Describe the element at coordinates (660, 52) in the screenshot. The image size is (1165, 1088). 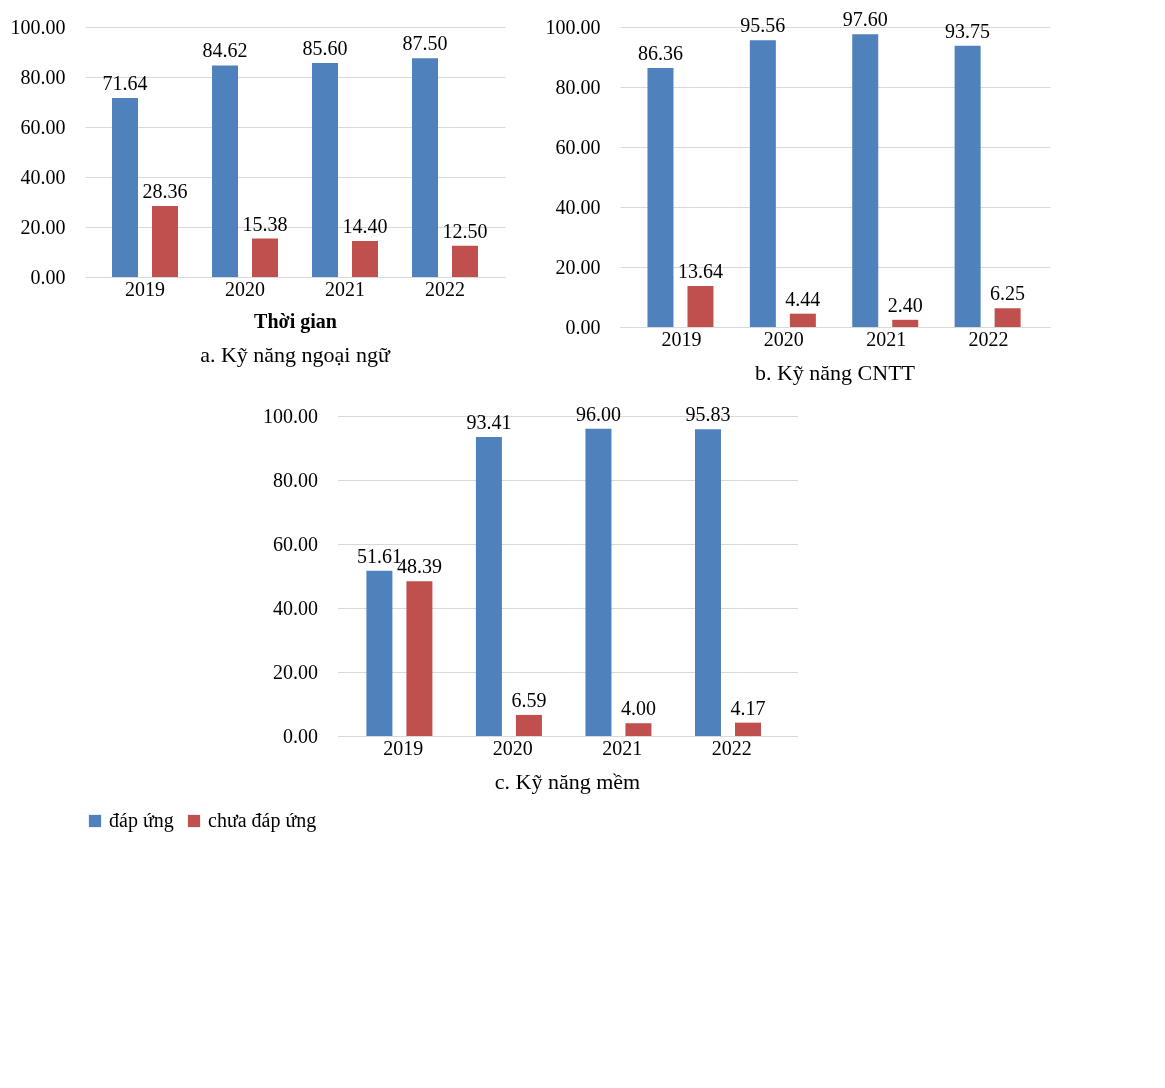
I see `data-label: 86.36` at that location.